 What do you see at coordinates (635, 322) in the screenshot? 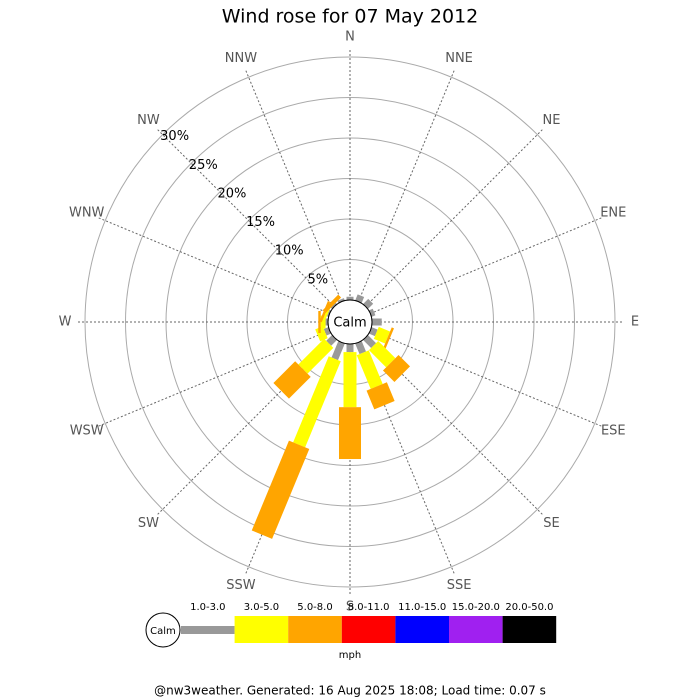
I see `direction-label: E` at bounding box center [635, 322].